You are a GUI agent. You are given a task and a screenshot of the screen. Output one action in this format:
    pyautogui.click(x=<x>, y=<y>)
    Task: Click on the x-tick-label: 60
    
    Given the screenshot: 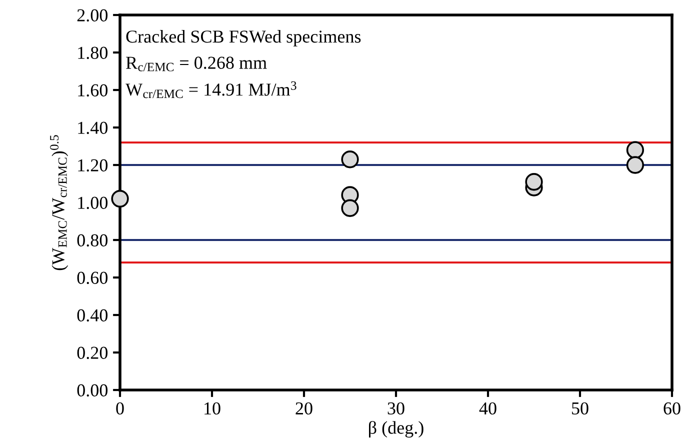 What is the action you would take?
    pyautogui.click(x=672, y=408)
    